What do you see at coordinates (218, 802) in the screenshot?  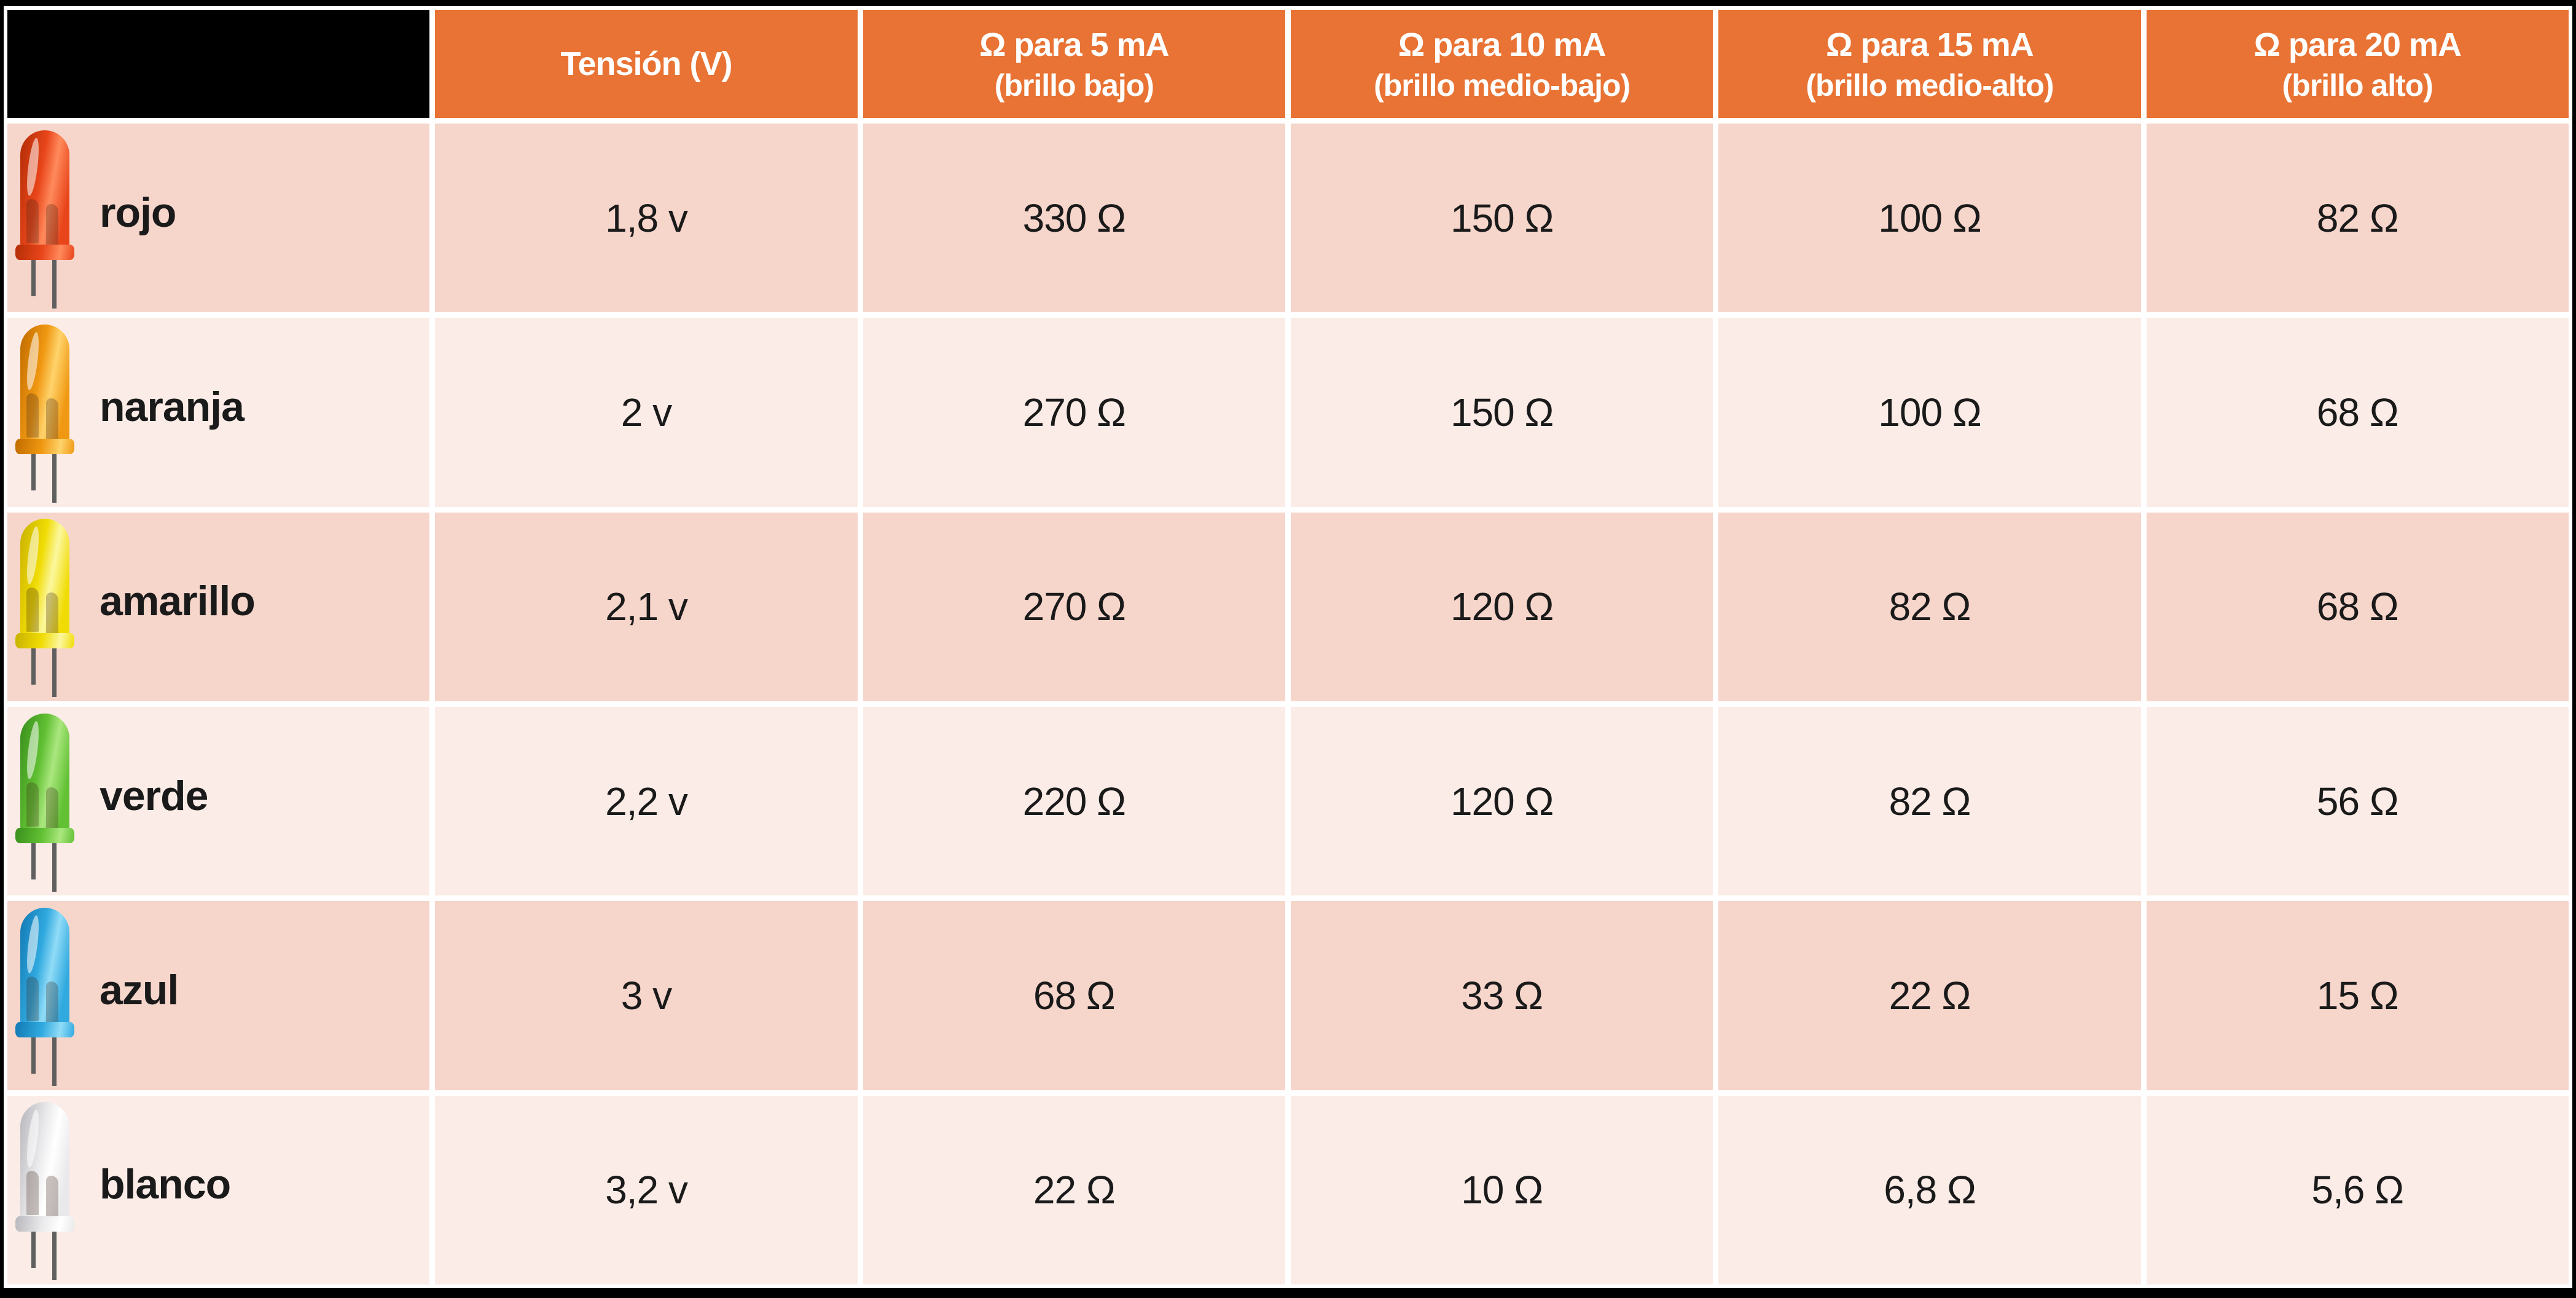 I see `table-row-verde-label-cell: verde` at bounding box center [218, 802].